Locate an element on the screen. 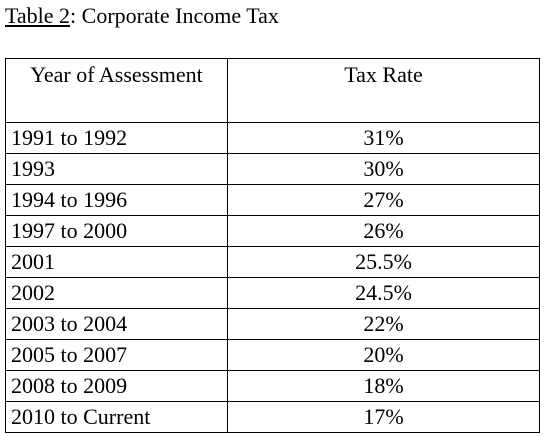 This screenshot has width=546, height=436. rate-cell: 18% is located at coordinates (383, 386).